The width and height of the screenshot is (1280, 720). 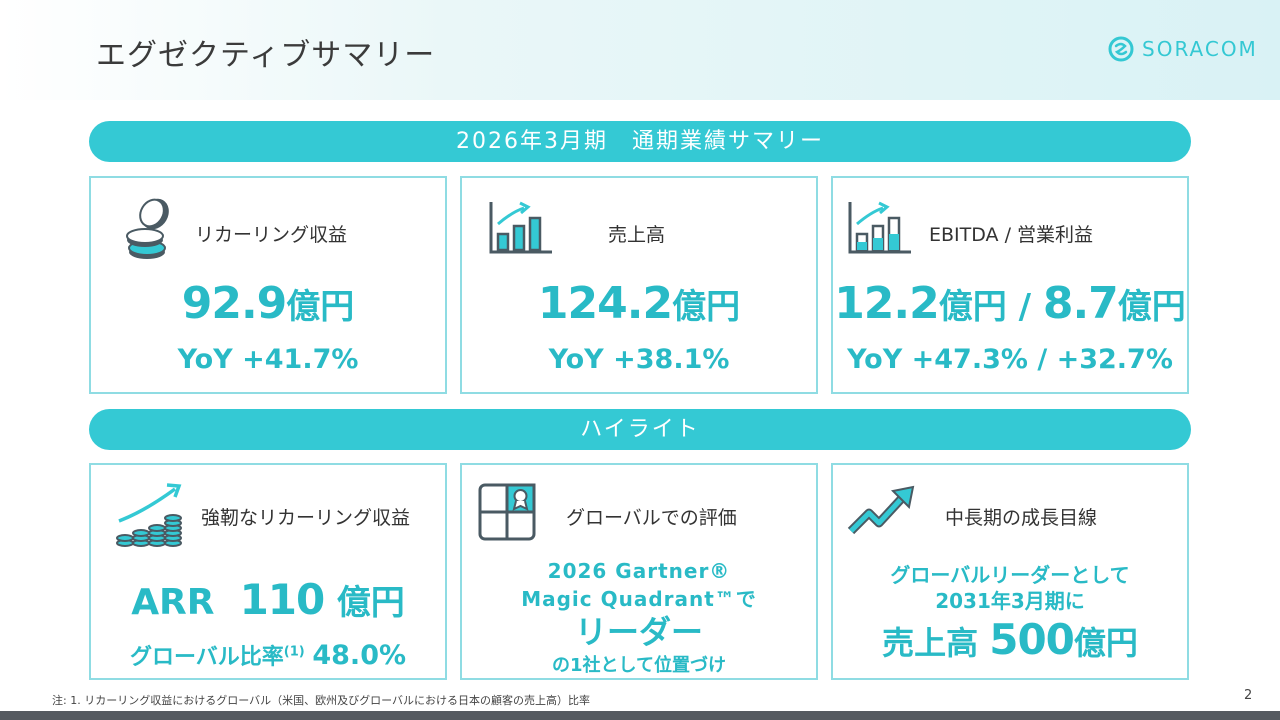 I want to click on gartner-line4: の1社として位置づけ, so click(x=639, y=665).